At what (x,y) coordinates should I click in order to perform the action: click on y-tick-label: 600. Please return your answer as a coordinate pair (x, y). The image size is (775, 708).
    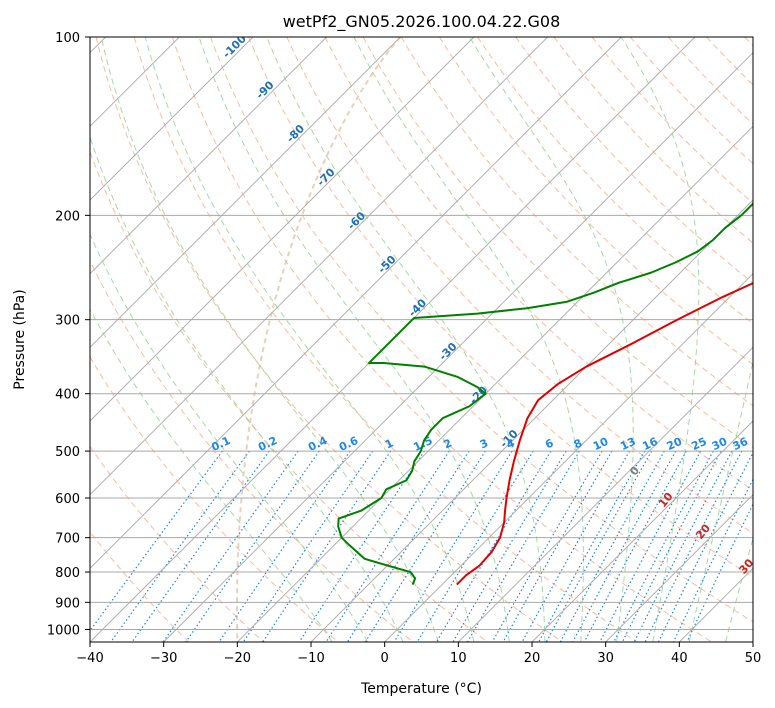
    Looking at the image, I should click on (67, 499).